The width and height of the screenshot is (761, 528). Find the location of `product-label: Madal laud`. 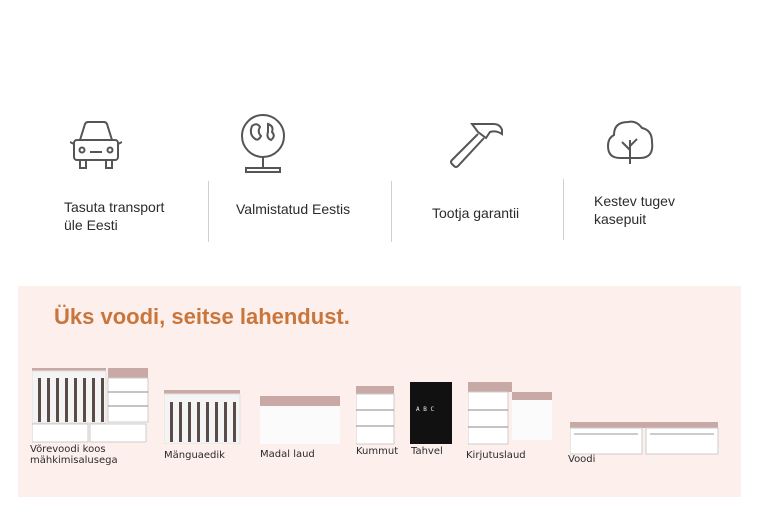

product-label: Madal laud is located at coordinates (287, 454).